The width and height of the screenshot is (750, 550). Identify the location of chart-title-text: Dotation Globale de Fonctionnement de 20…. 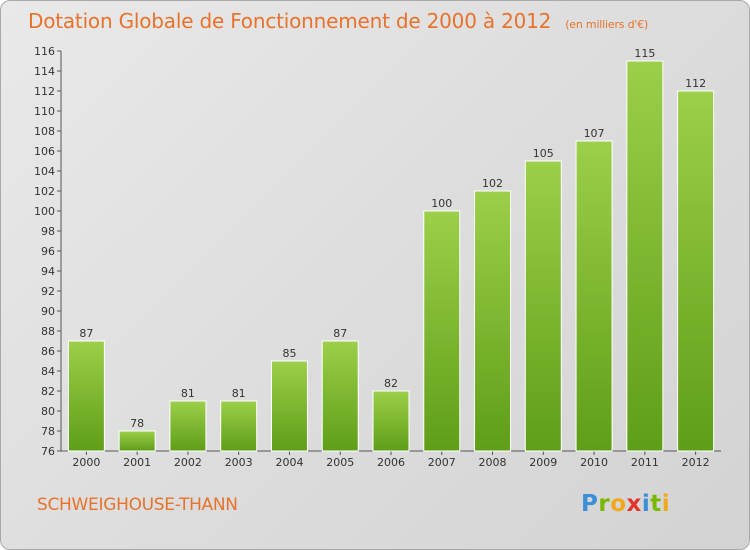
(290, 21).